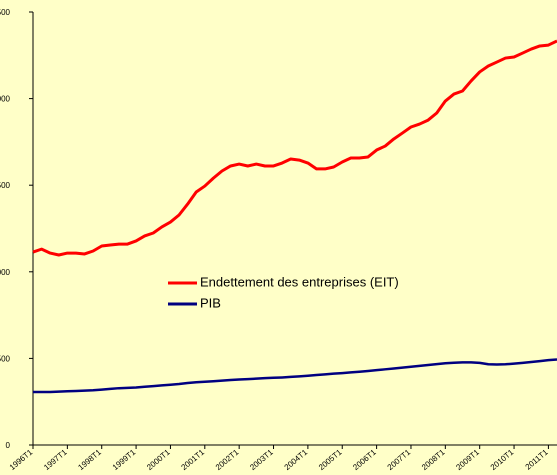  Describe the element at coordinates (5, 99) in the screenshot. I see `y-tick-label: 2000` at that location.